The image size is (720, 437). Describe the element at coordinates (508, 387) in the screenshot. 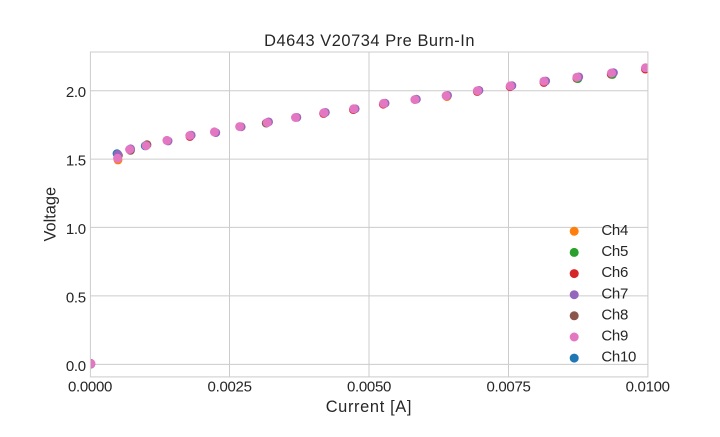

I see `svg-text: 0.0075` at that location.